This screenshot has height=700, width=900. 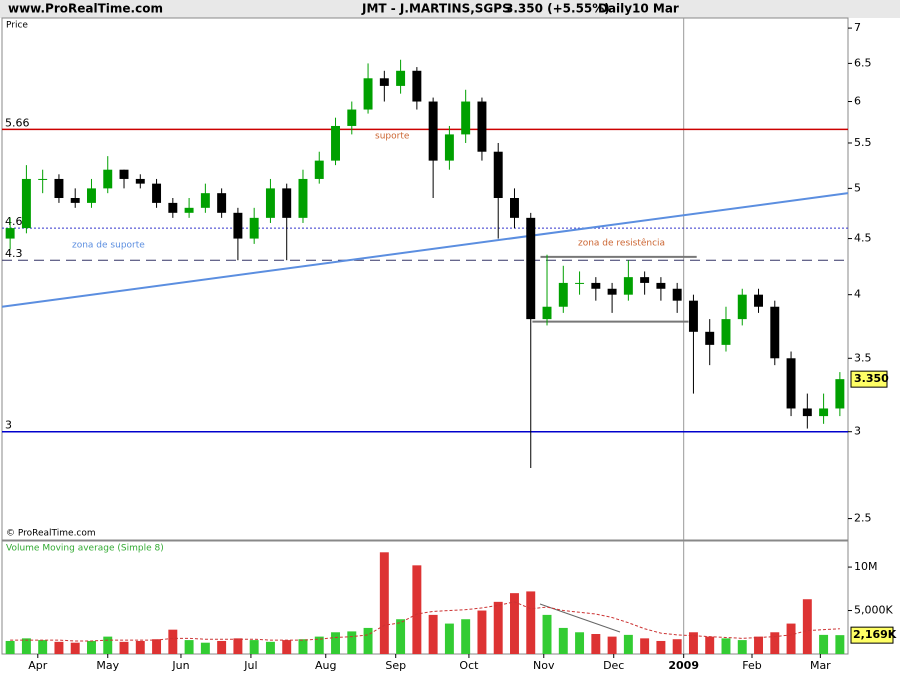 I want to click on y-tick-label: 4.5, so click(x=863, y=238).